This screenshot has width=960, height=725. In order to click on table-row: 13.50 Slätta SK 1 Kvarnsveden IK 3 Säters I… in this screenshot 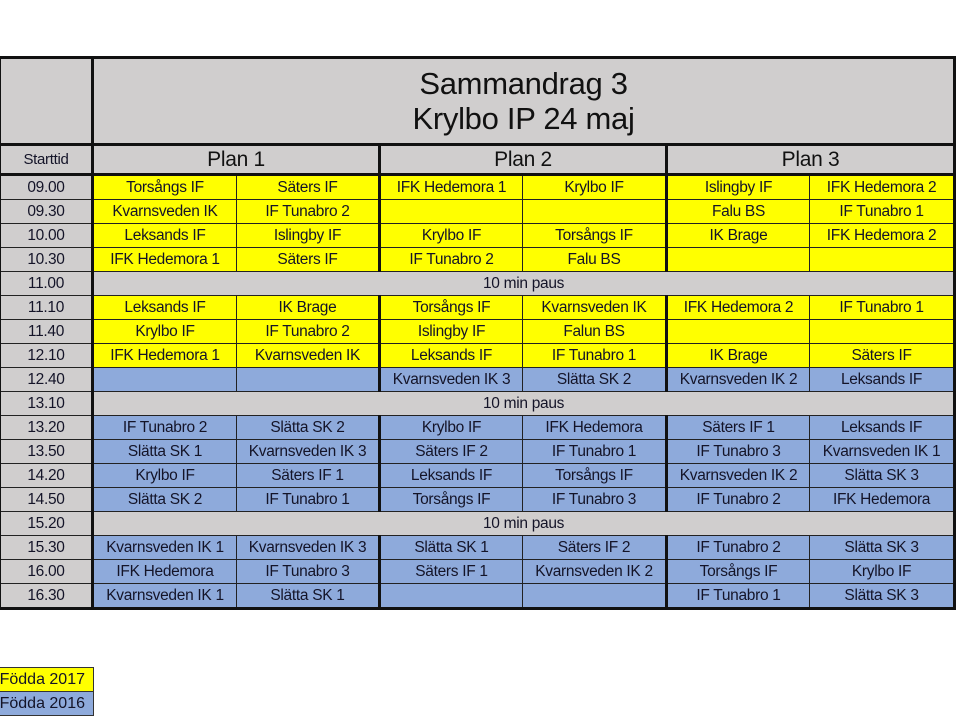, I will do `click(478, 451)`.